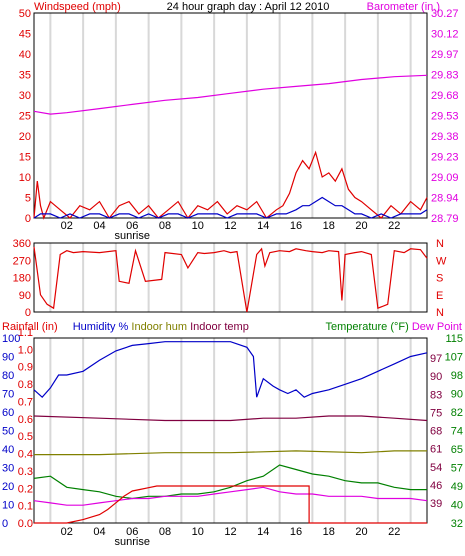 The image size is (465, 556). Describe the element at coordinates (8, 487) in the screenshot. I see `panel3-humidity-tick-label: 20` at that location.